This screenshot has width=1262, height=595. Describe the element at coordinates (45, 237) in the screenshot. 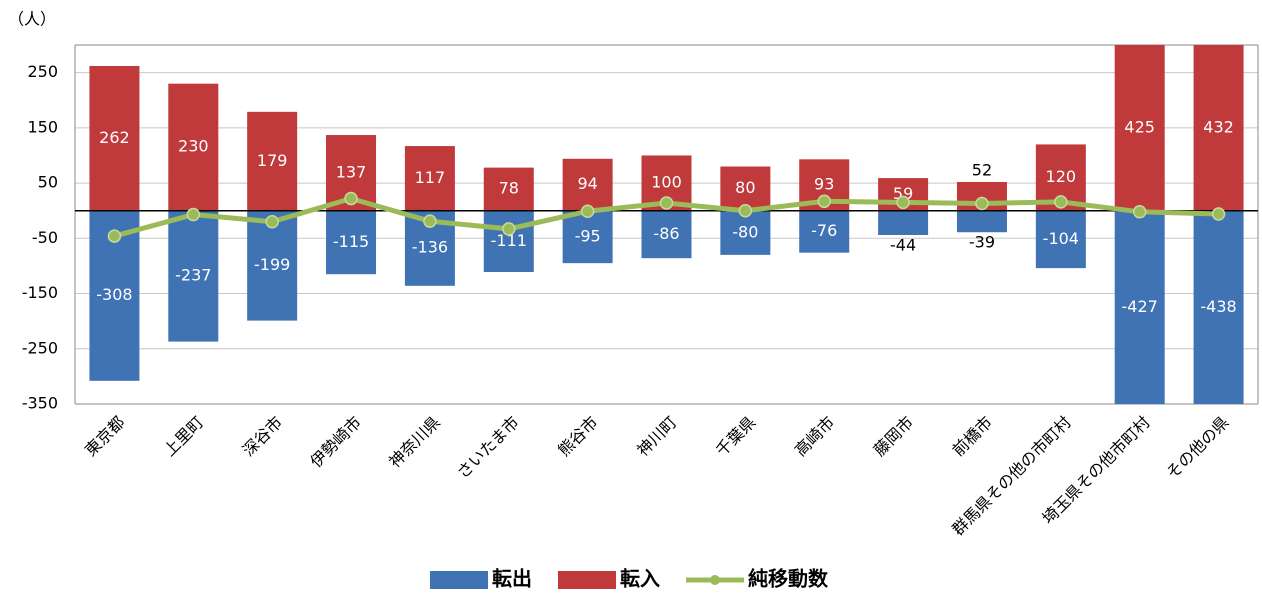

I see `y-tick-label: -50` at that location.